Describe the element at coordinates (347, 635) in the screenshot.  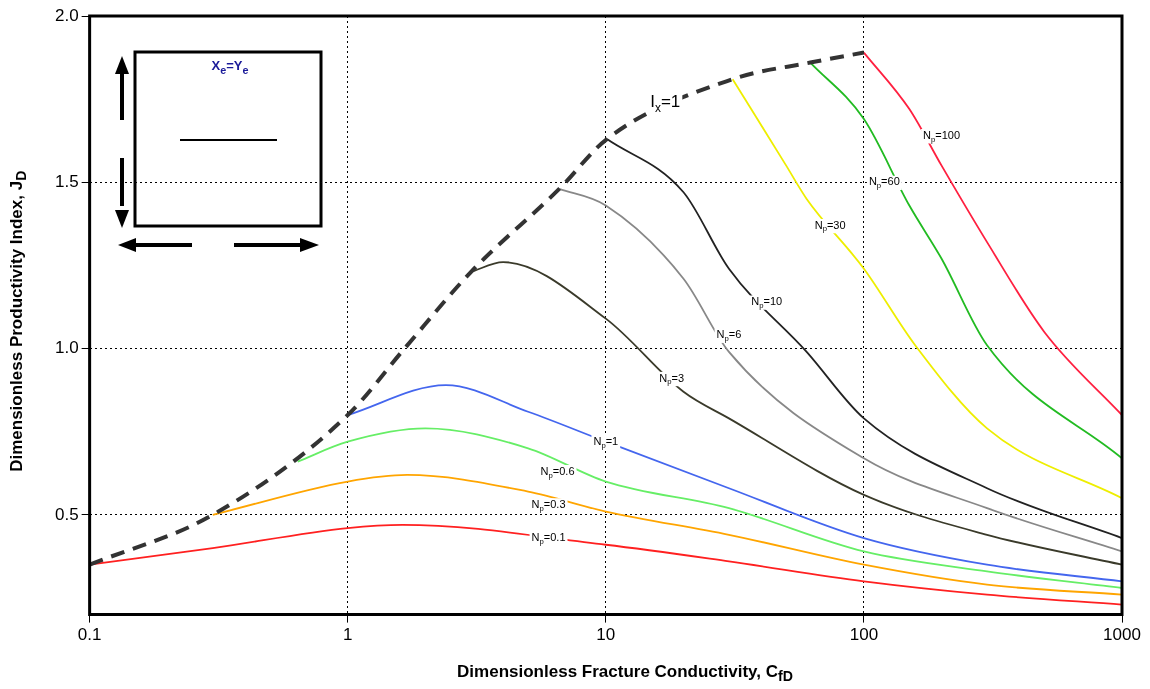
I see `x-tick-label: 1` at that location.